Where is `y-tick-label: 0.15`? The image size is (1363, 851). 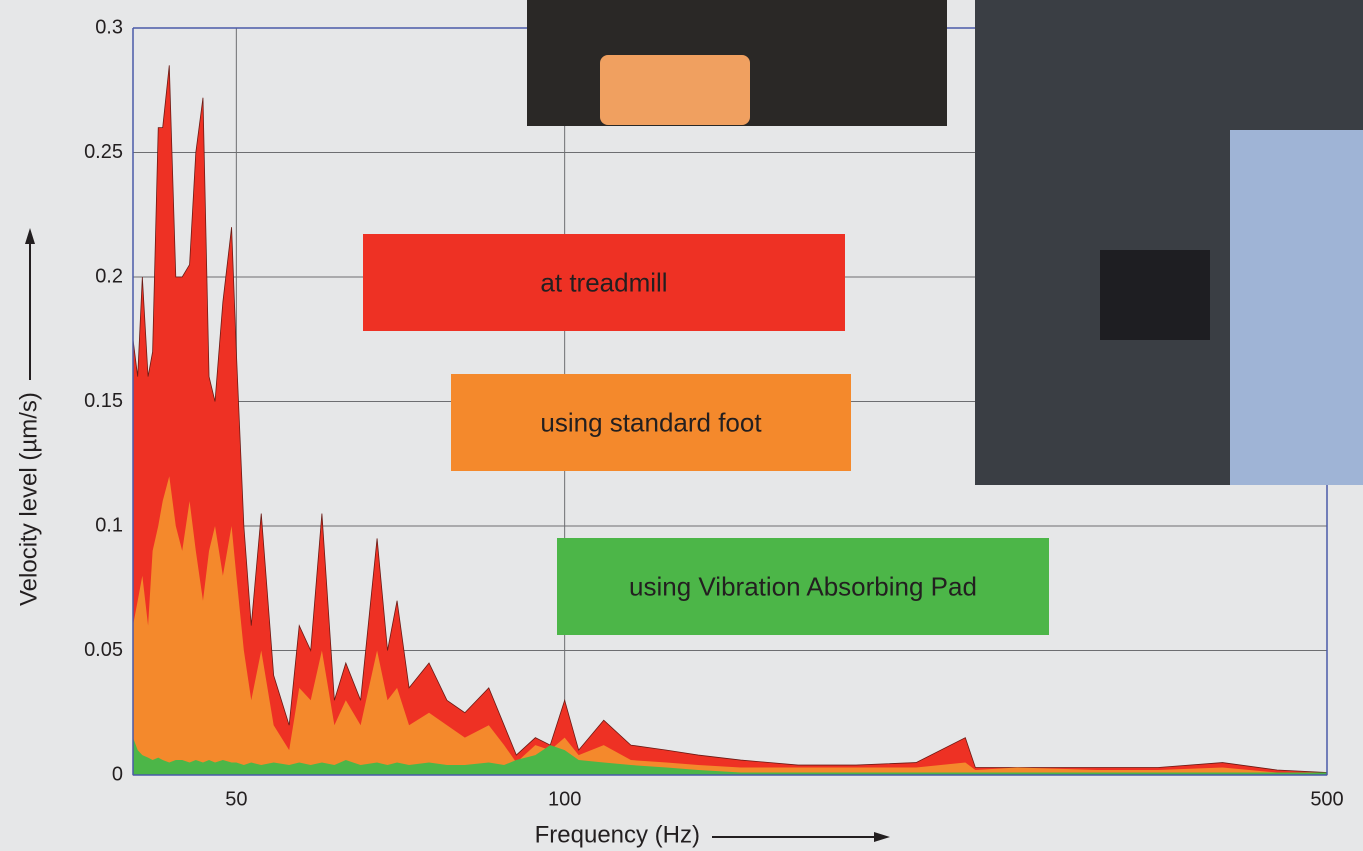
y-tick-label: 0.15 is located at coordinates (103, 401).